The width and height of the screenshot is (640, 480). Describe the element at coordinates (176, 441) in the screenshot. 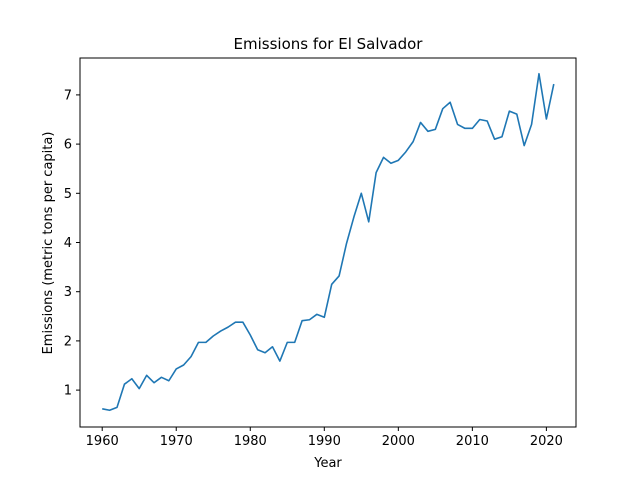

I see `x-tick-label: 1970` at that location.